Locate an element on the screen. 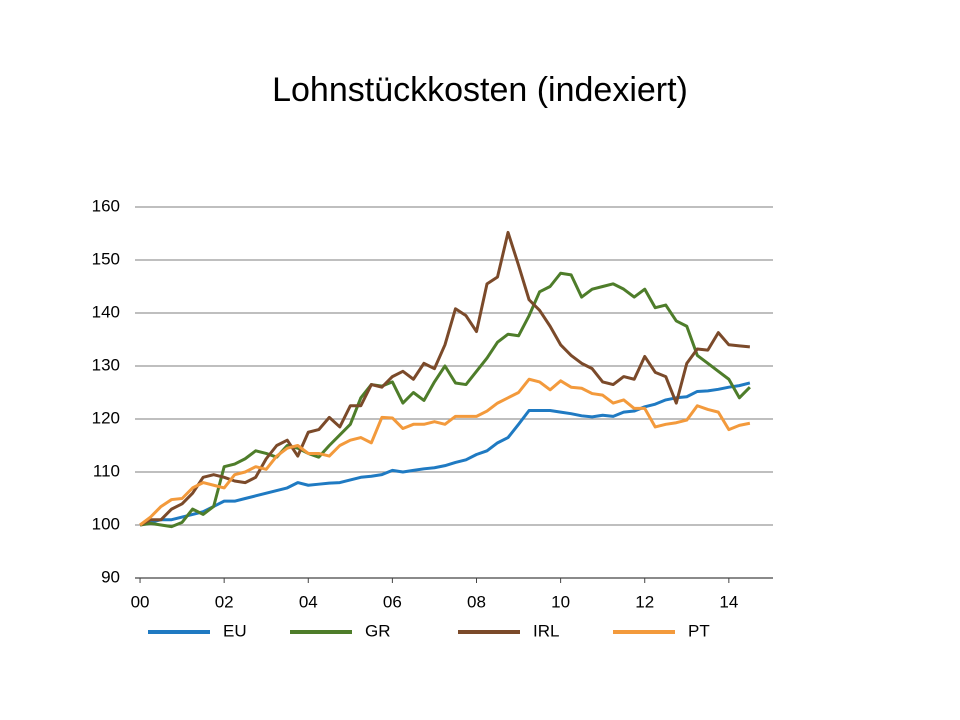  y-tick-label: 160 is located at coordinates (106, 205).